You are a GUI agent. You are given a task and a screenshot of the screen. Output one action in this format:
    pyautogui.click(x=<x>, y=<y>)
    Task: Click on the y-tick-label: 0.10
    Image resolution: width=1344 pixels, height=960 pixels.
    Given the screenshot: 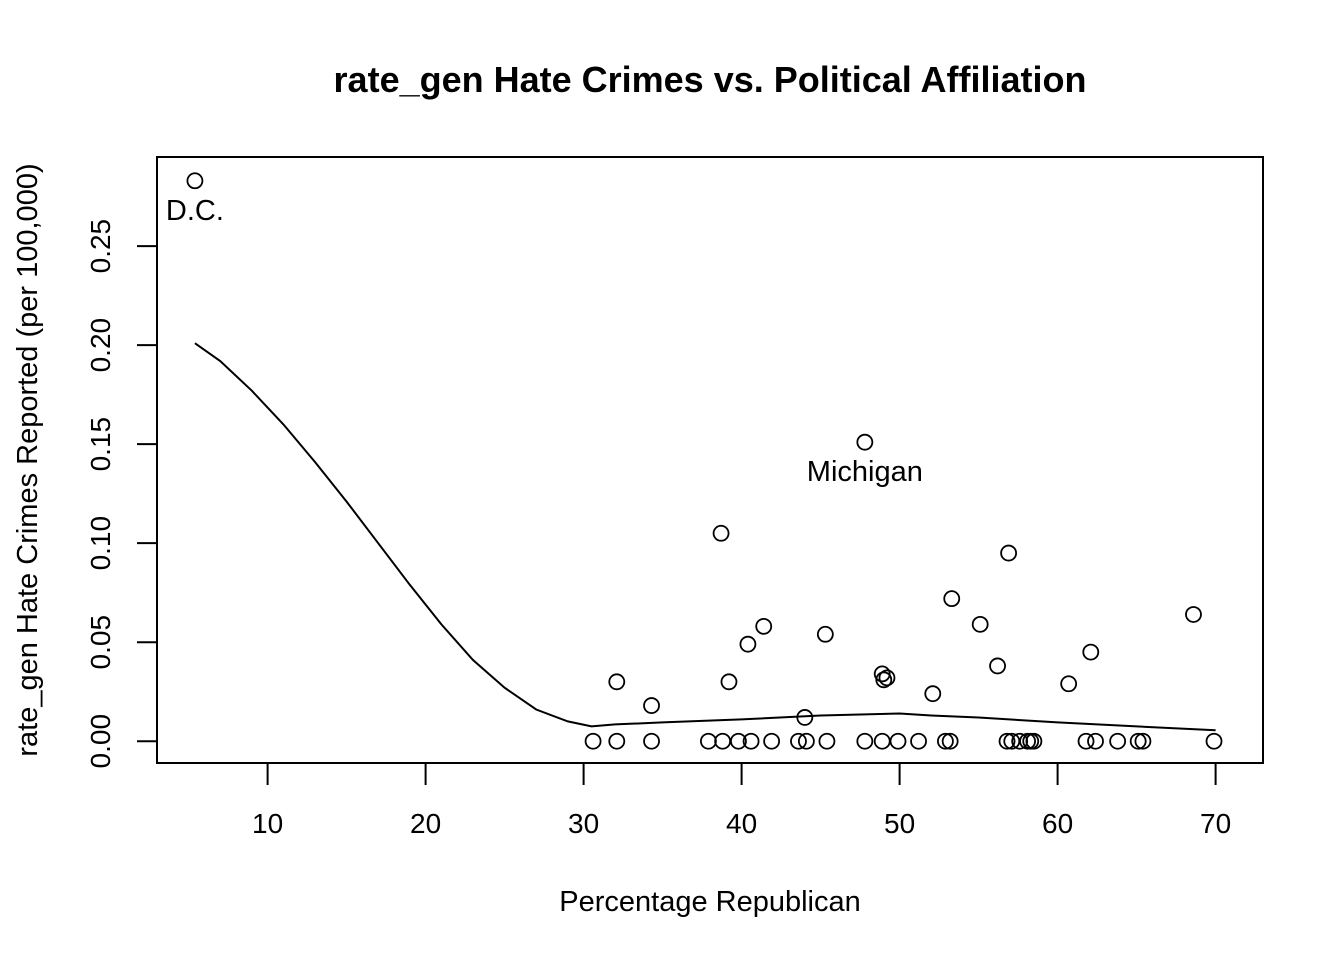 What is the action you would take?
    pyautogui.click(x=100, y=543)
    